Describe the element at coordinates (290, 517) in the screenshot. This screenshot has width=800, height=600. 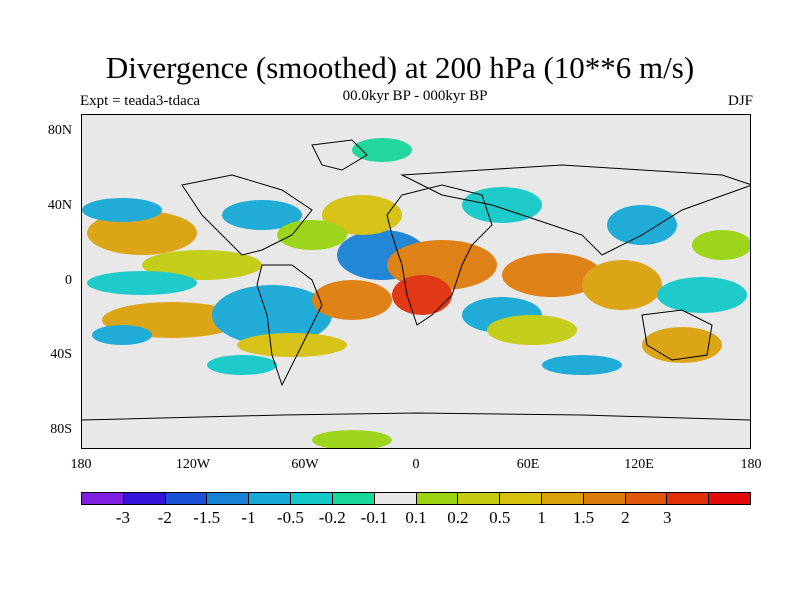
I see `colorbar-label: -0.5` at that location.